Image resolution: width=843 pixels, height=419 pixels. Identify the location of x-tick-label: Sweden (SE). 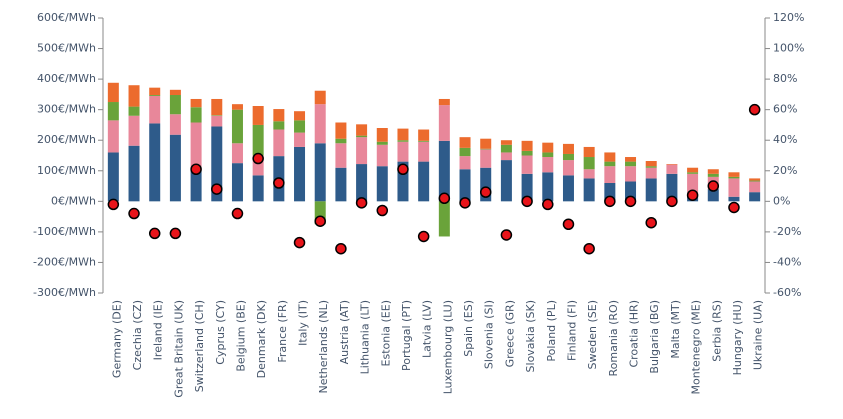
(592, 334).